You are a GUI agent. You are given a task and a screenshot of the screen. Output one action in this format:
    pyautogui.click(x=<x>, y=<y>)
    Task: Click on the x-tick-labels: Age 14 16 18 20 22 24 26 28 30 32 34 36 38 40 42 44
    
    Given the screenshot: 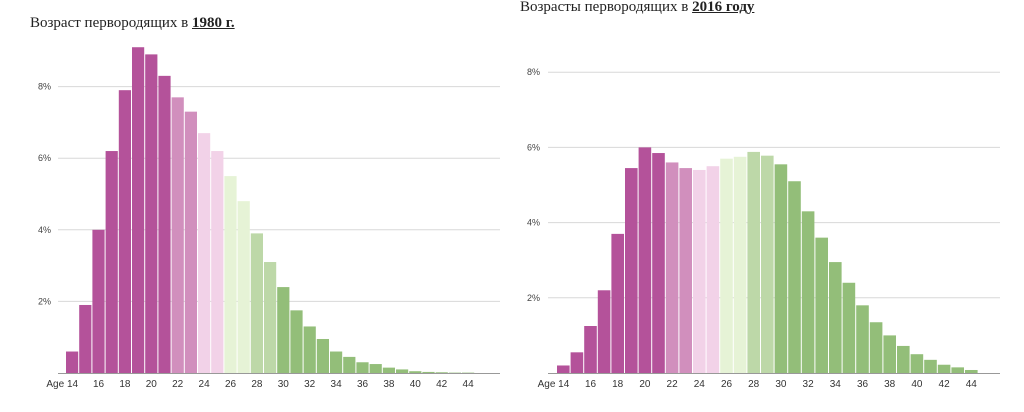 What is the action you would take?
    pyautogui.click(x=758, y=384)
    